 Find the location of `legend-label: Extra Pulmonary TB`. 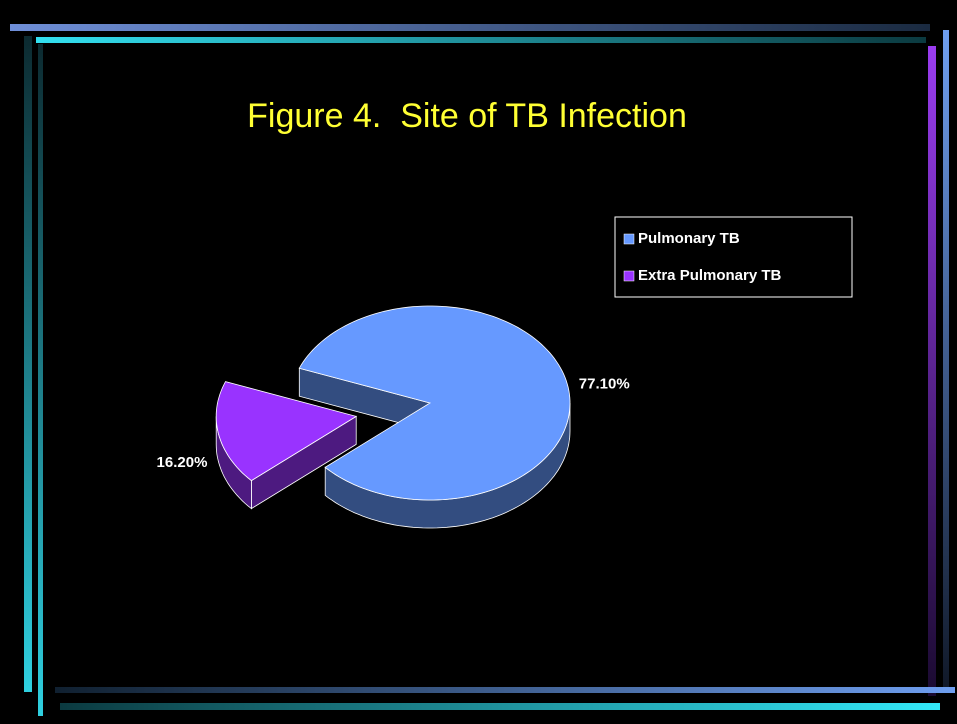

legend-label: Extra Pulmonary TB is located at coordinates (710, 275).